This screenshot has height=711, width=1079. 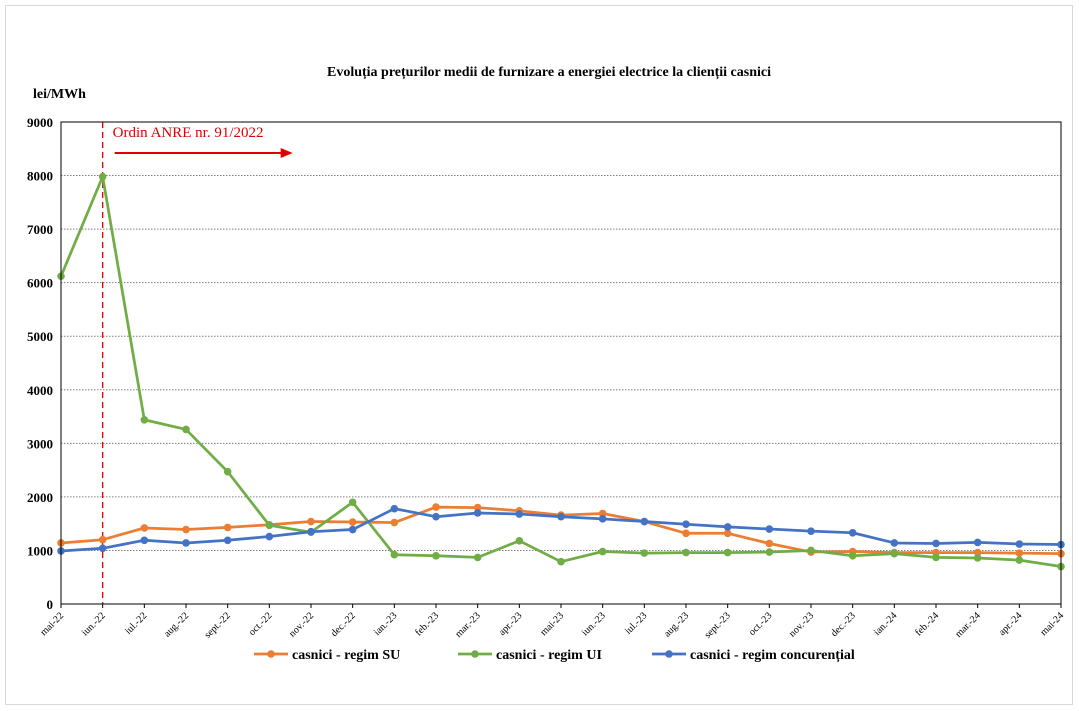 I want to click on annotation-arrowhead, so click(x=286, y=153).